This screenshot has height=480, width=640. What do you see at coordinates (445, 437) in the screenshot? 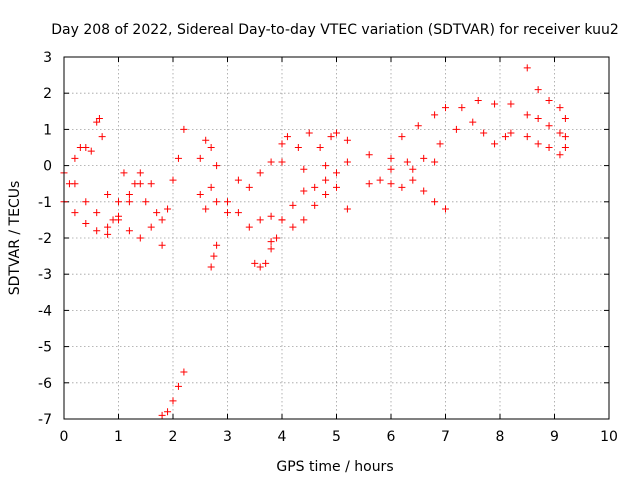
I see `x-tick-label: 7` at bounding box center [445, 437].